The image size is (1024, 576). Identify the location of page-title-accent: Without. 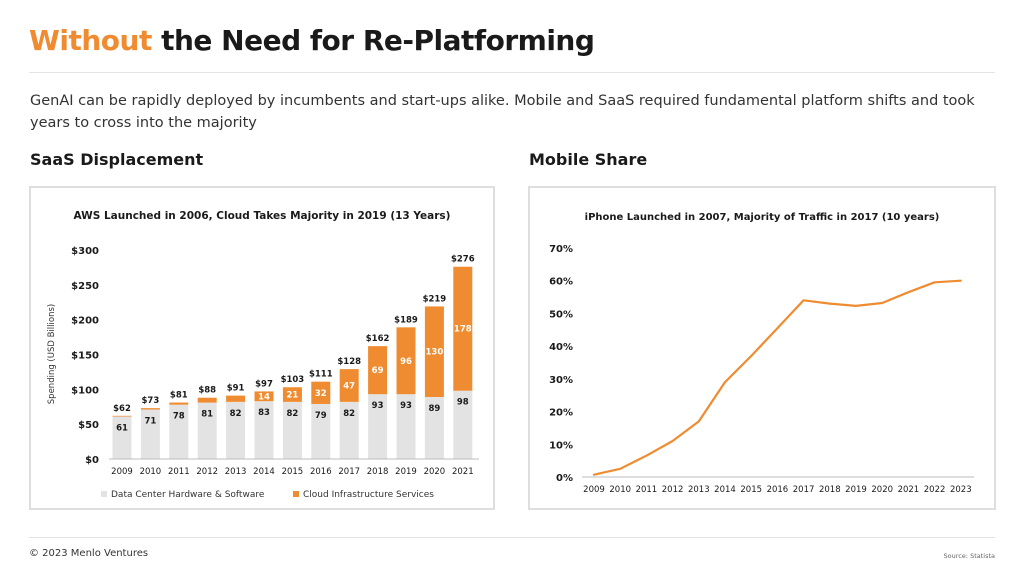
(90, 40).